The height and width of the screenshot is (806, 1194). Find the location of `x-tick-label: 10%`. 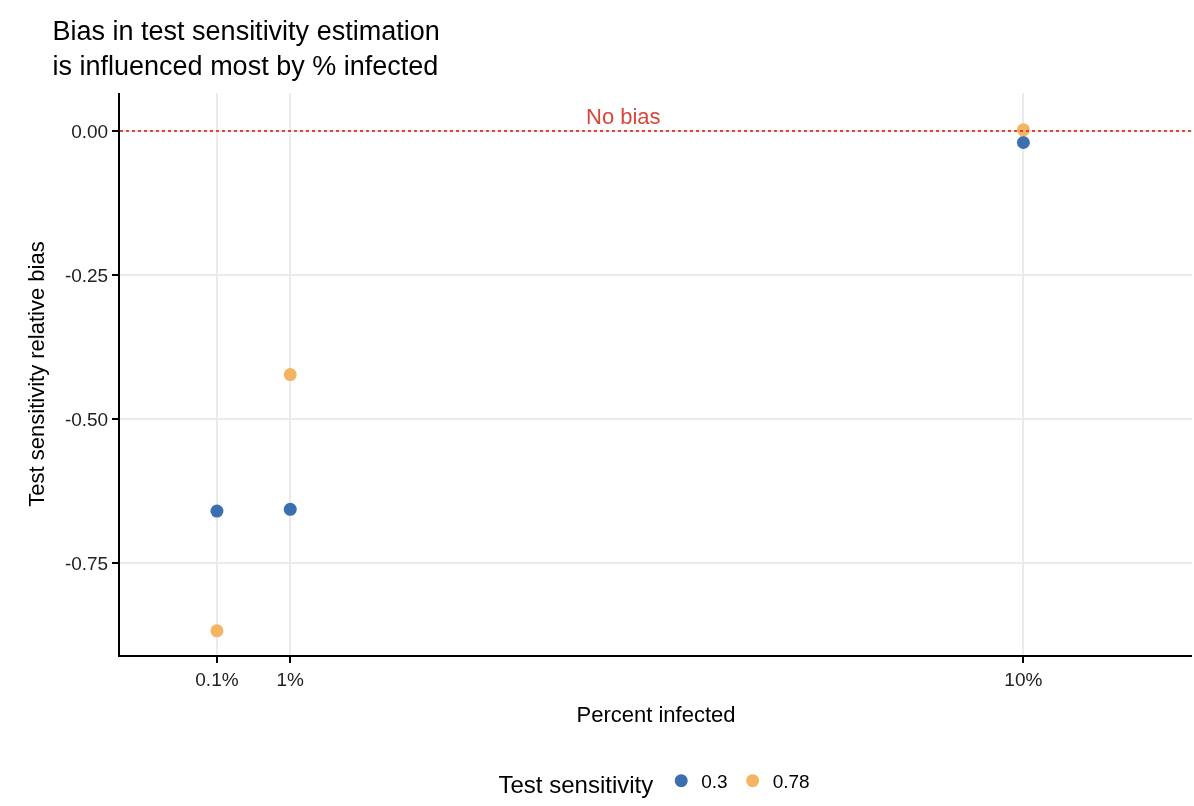

x-tick-label: 10% is located at coordinates (1023, 679).